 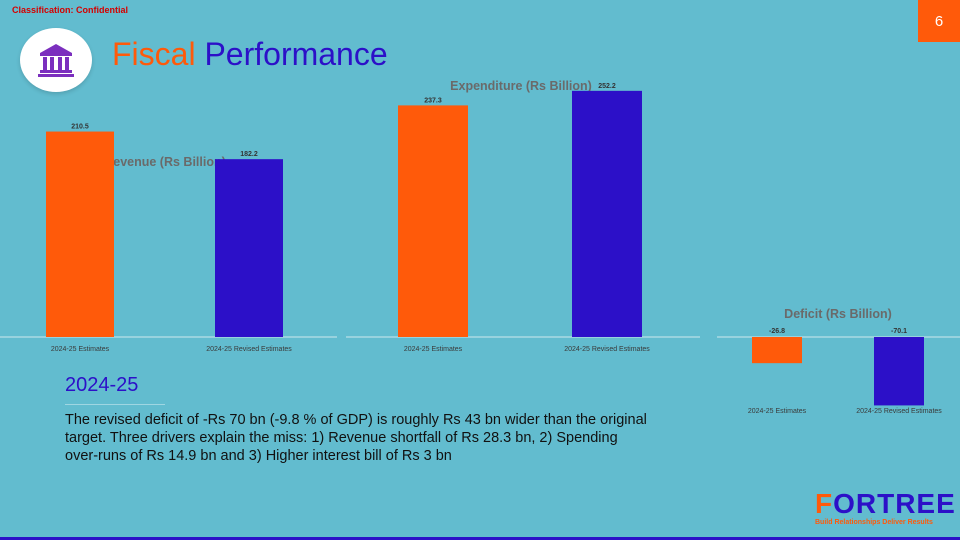 I want to click on deficit-chart-title: Deficit (Rs Billion), so click(x=838, y=314).